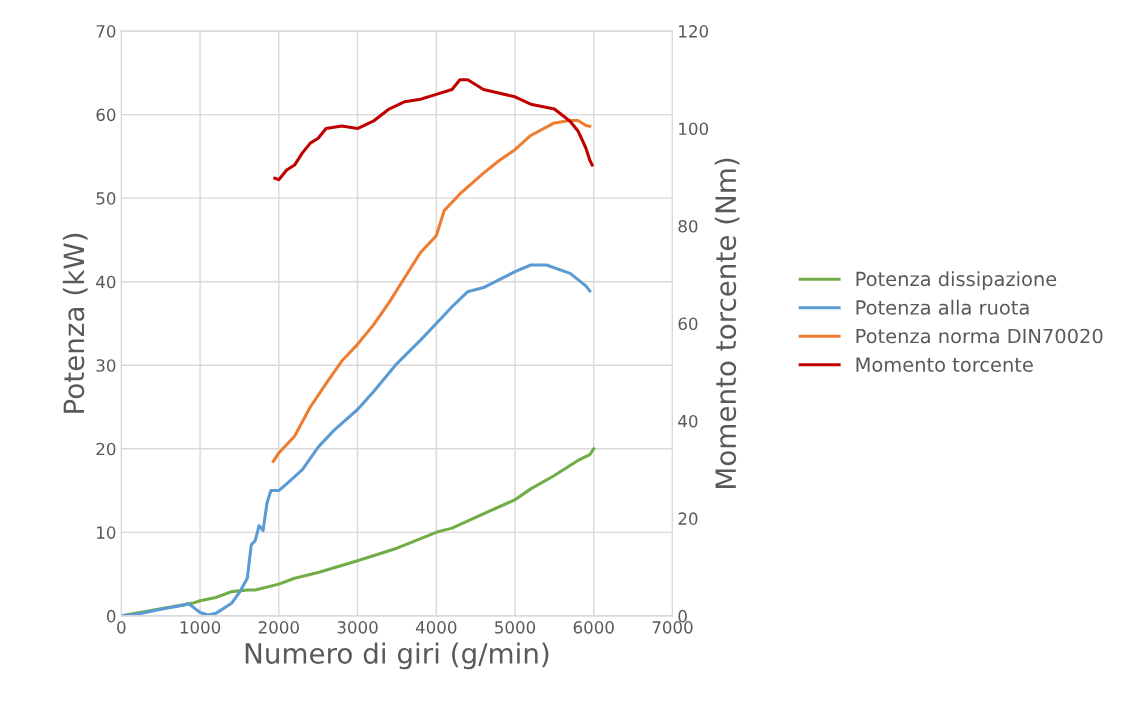  Describe the element at coordinates (106, 365) in the screenshot. I see `y-tick-label: 30` at that location.